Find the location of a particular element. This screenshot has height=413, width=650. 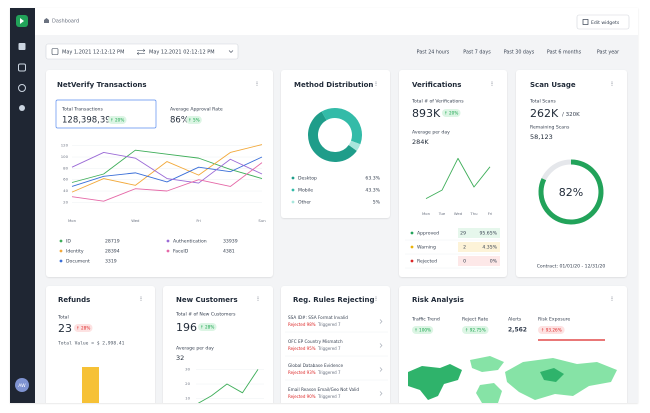

home-icon is located at coordinates (46, 20).